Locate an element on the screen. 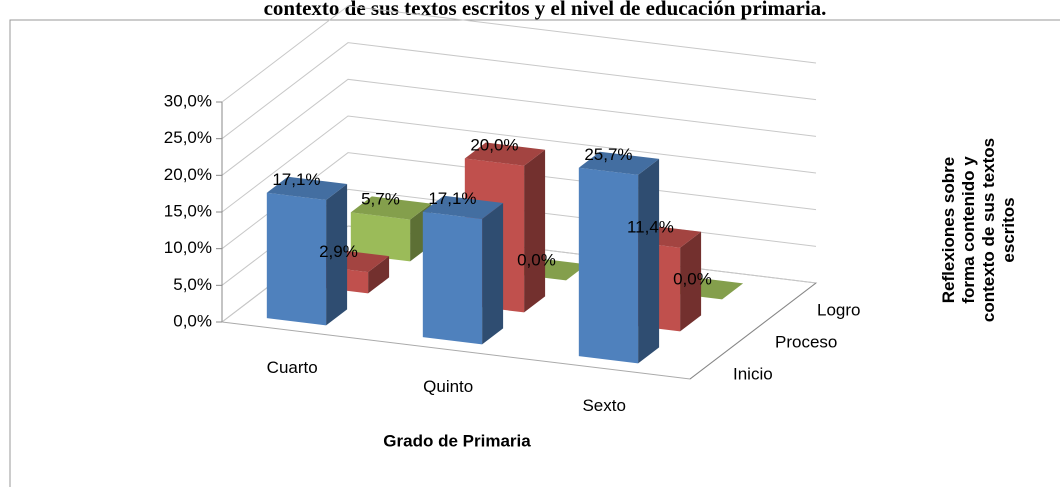 The height and width of the screenshot is (487, 1060). legend-label: Logro is located at coordinates (838, 309).